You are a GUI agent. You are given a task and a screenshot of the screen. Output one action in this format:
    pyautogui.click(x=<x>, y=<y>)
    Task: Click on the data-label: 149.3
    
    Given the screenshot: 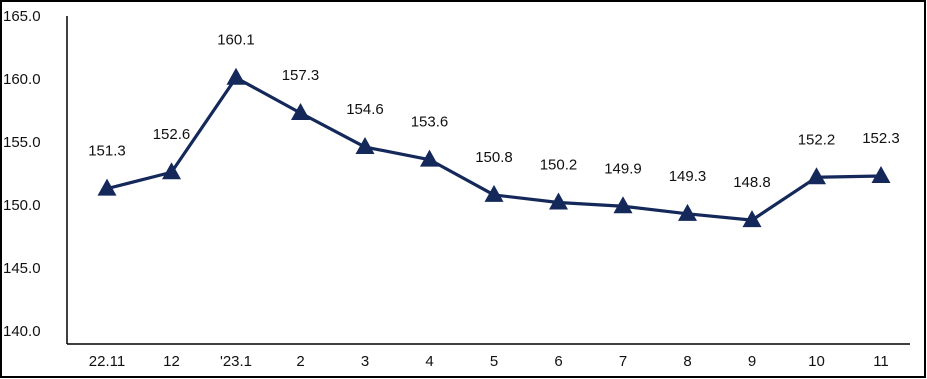 What is the action you would take?
    pyautogui.click(x=688, y=176)
    